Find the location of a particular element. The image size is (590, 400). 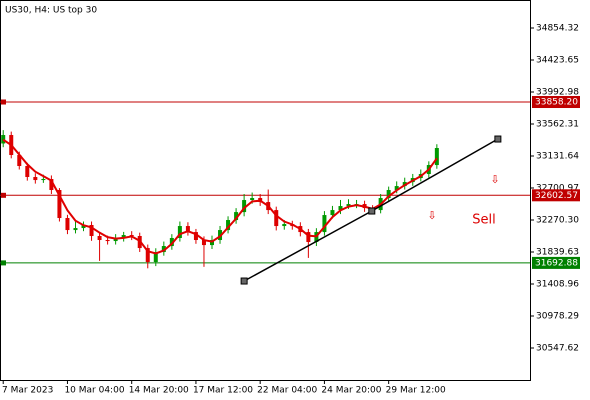

level-label: 33858.20 is located at coordinates (556, 103).